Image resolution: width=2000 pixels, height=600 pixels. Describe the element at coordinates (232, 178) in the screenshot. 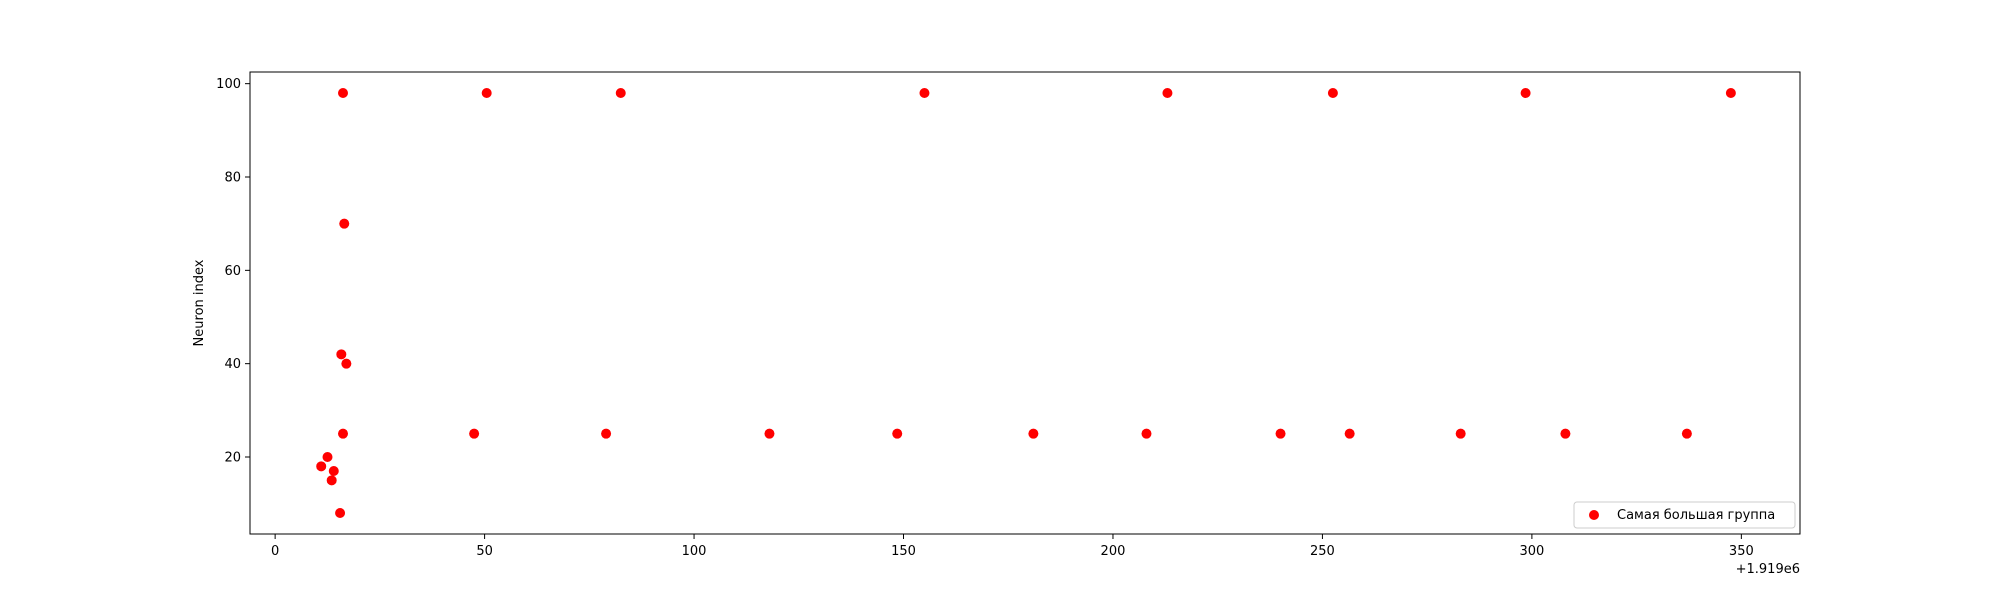

I see `y-tick-label: 80` at that location.